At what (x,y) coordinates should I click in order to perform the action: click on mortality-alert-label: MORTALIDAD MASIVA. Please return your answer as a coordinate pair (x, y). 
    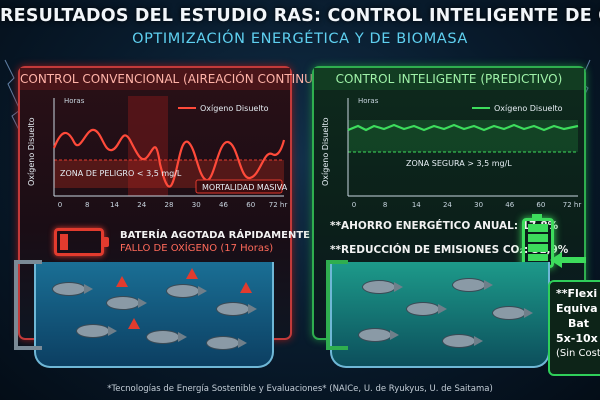
    Looking at the image, I should click on (245, 187).